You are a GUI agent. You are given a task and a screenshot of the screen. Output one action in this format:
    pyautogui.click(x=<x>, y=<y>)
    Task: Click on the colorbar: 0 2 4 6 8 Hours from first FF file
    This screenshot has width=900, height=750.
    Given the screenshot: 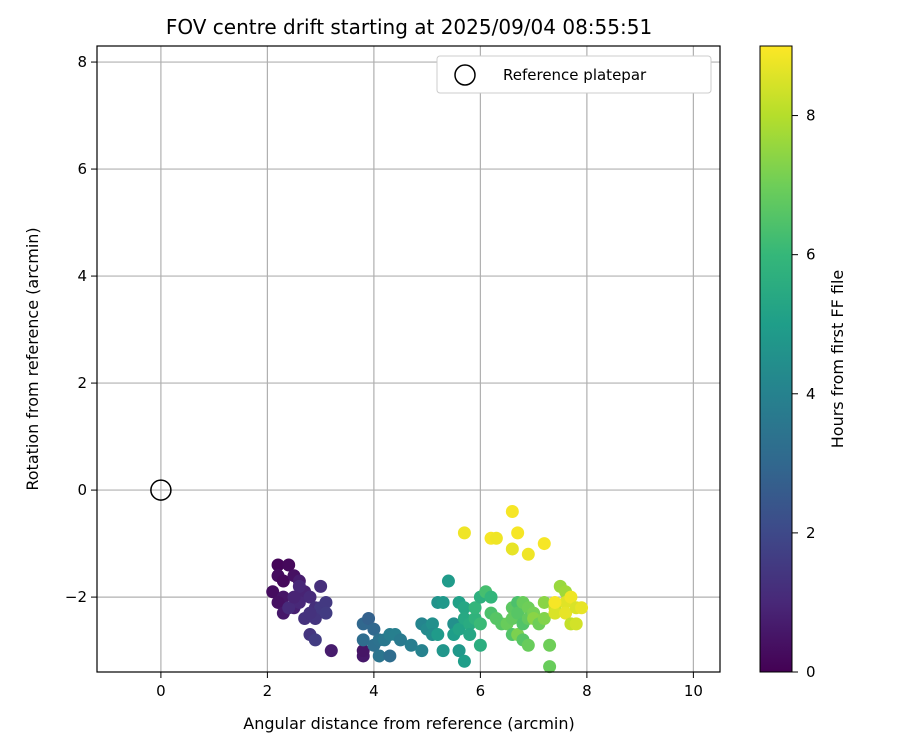 What is the action you would take?
    pyautogui.click(x=803, y=363)
    